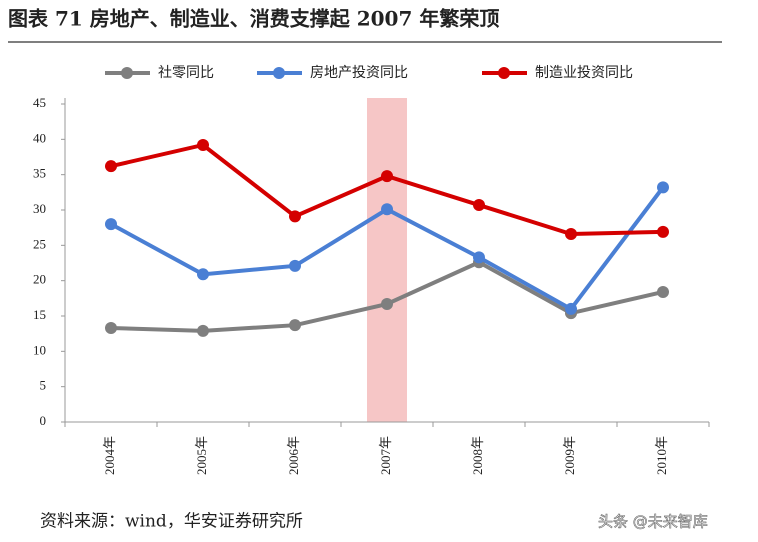 Image resolution: width=758 pixels, height=542 pixels. I want to click on watermark: 头条 @未来智库, so click(653, 522).